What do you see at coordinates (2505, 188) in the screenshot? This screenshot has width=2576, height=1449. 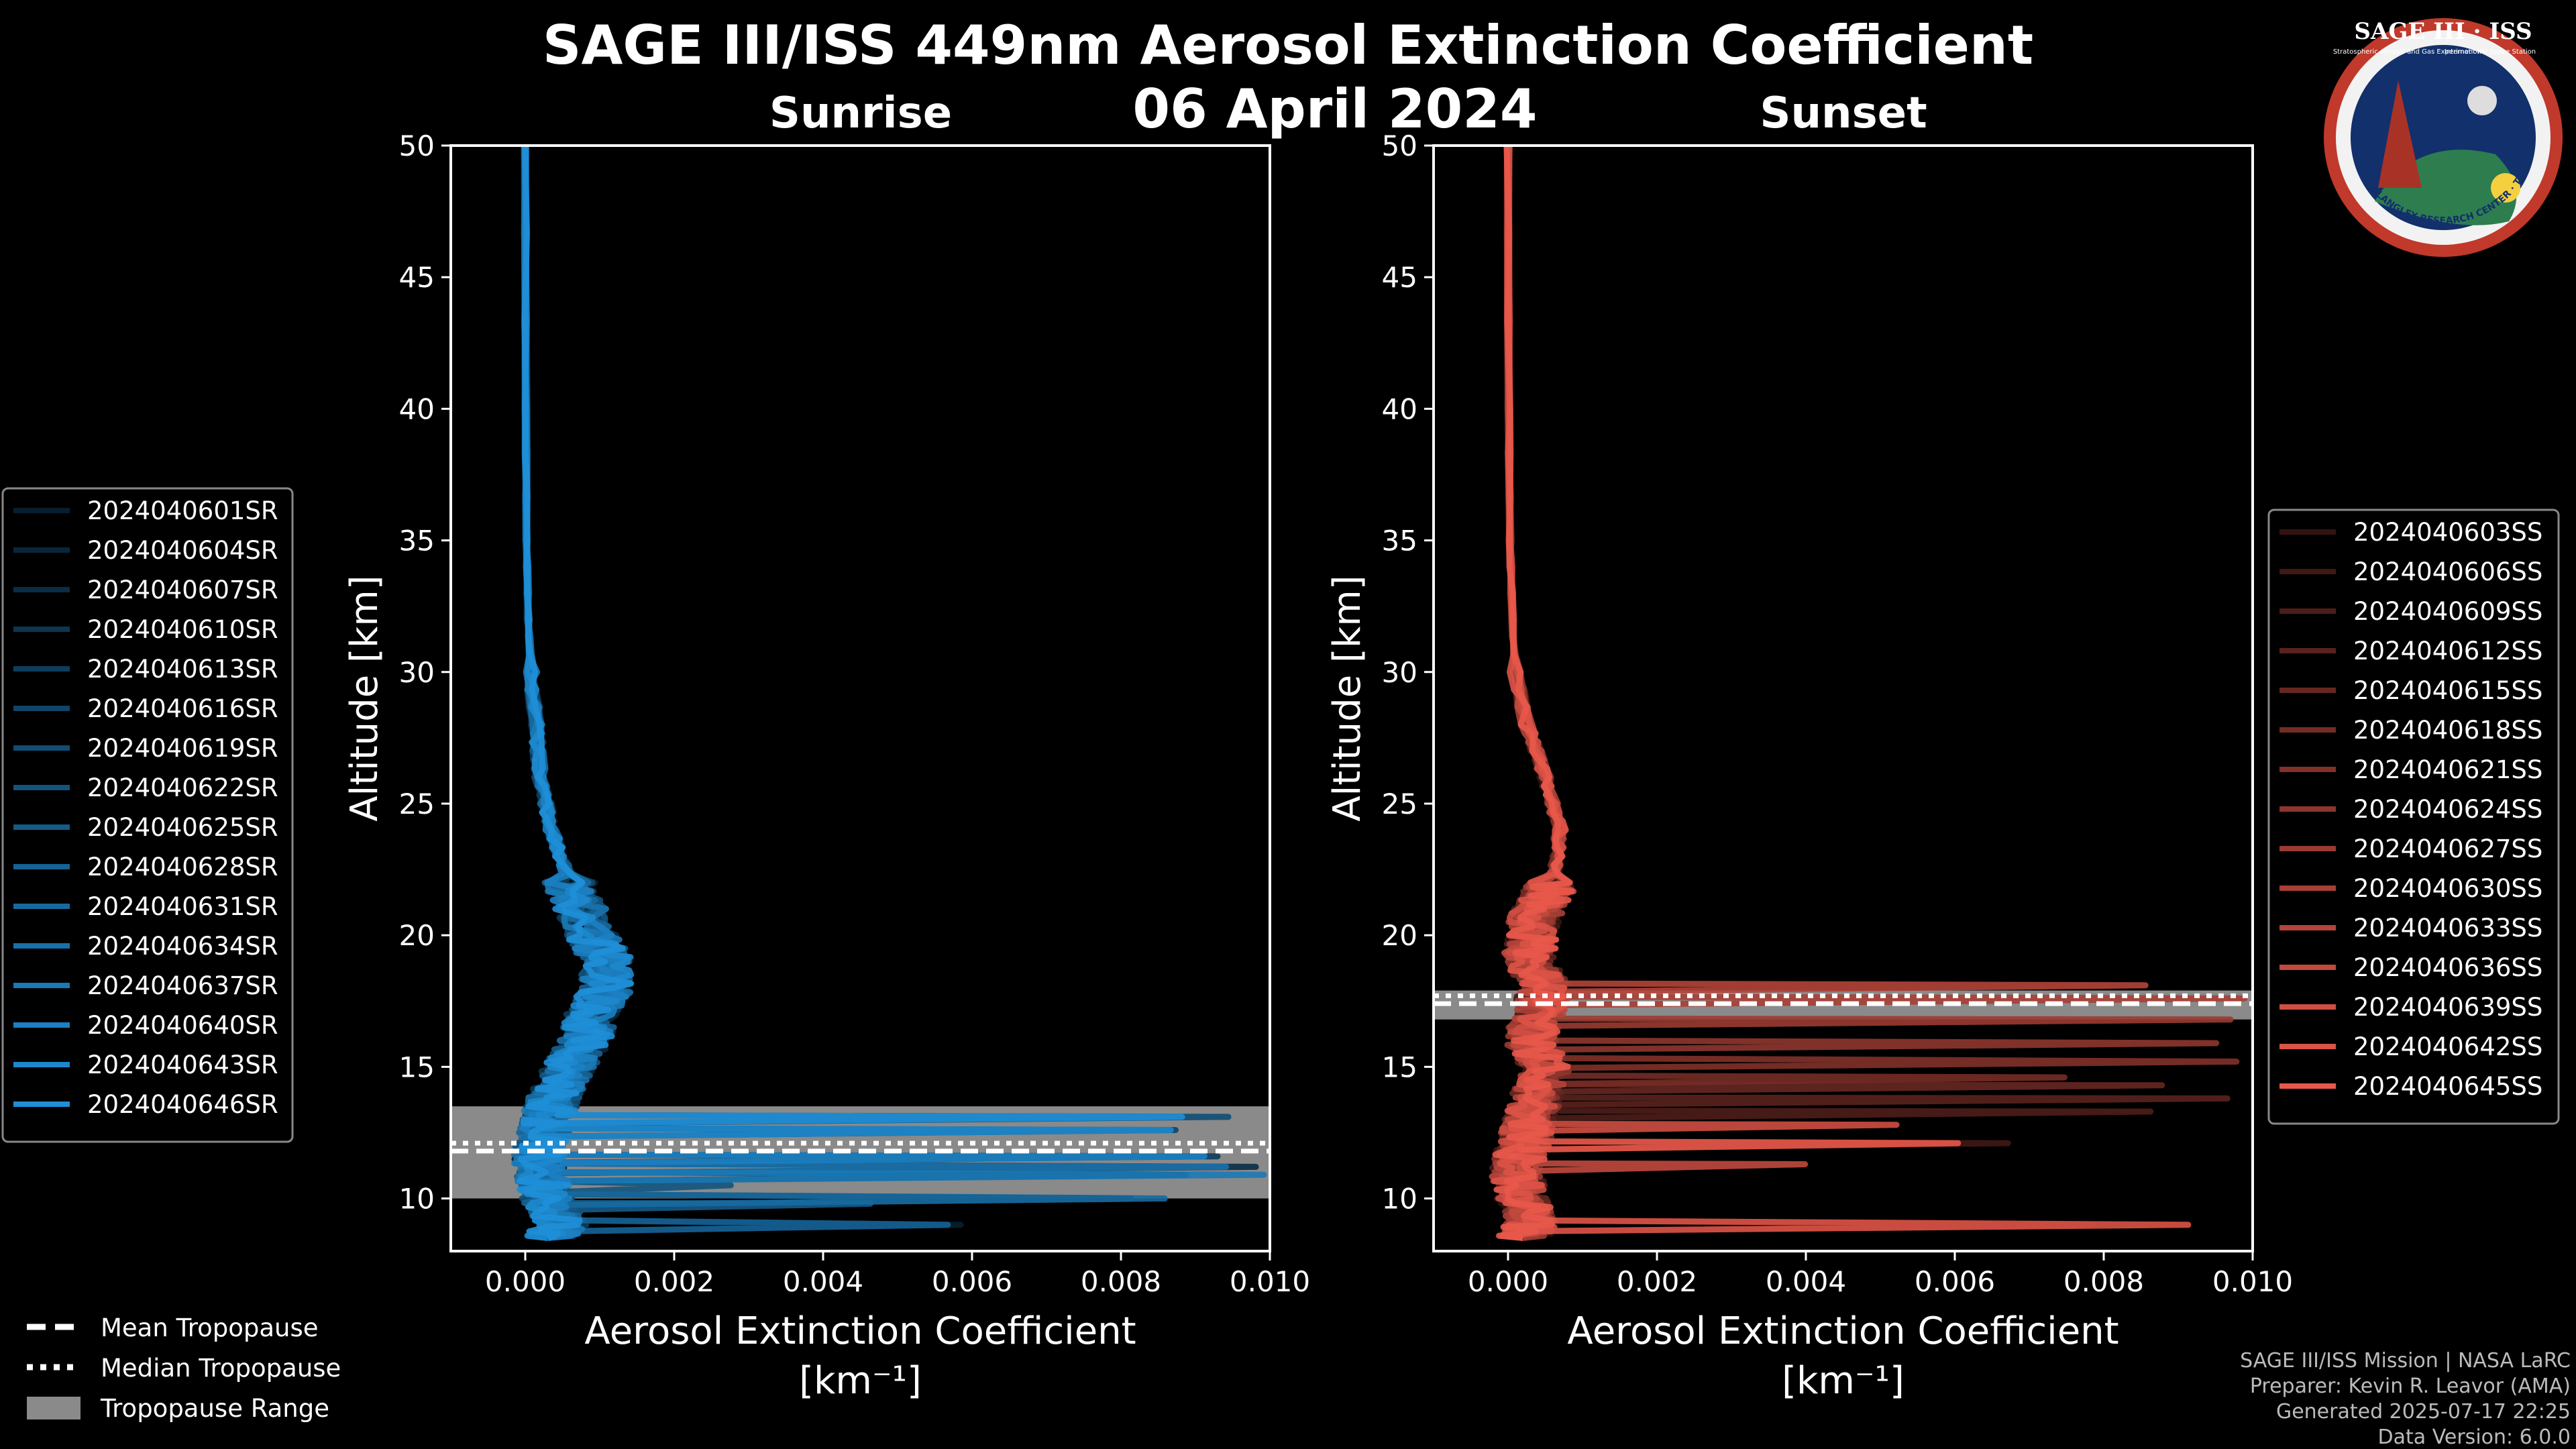 I see `sun-icon` at bounding box center [2505, 188].